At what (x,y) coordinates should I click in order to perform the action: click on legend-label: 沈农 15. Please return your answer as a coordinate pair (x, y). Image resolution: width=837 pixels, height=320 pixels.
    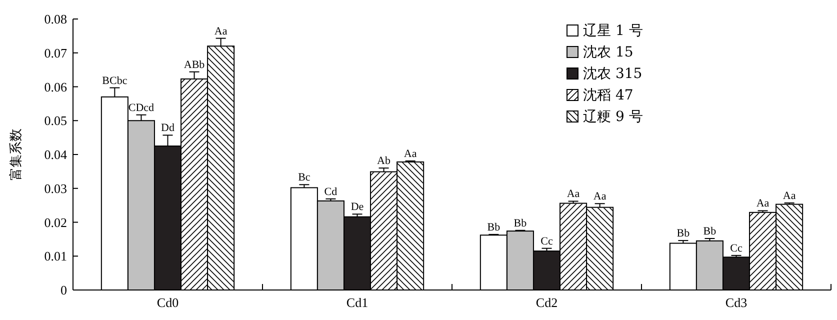
    Looking at the image, I should click on (608, 52).